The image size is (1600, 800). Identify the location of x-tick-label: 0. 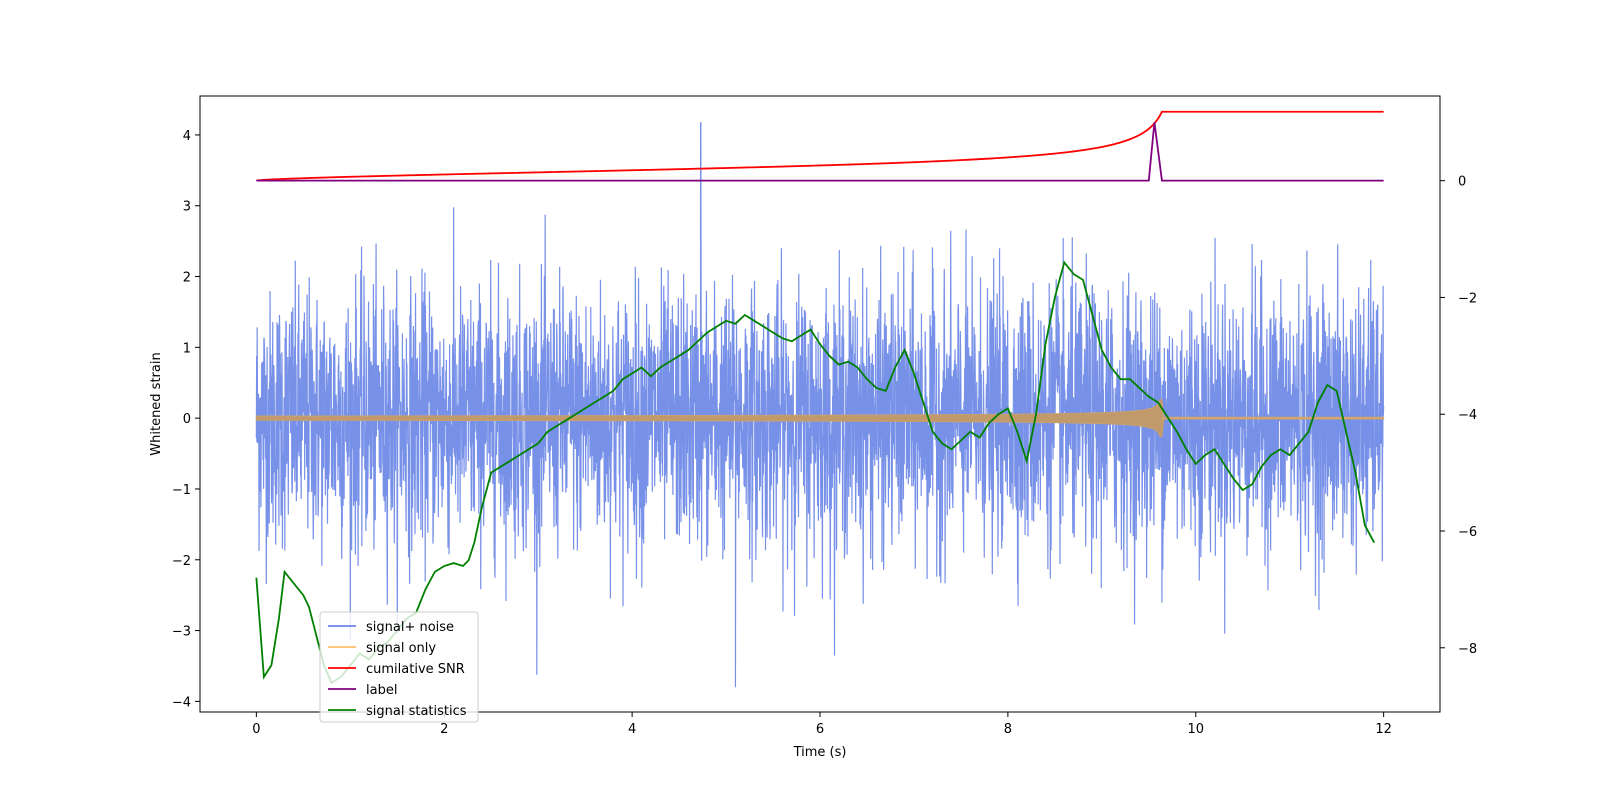
(256, 729).